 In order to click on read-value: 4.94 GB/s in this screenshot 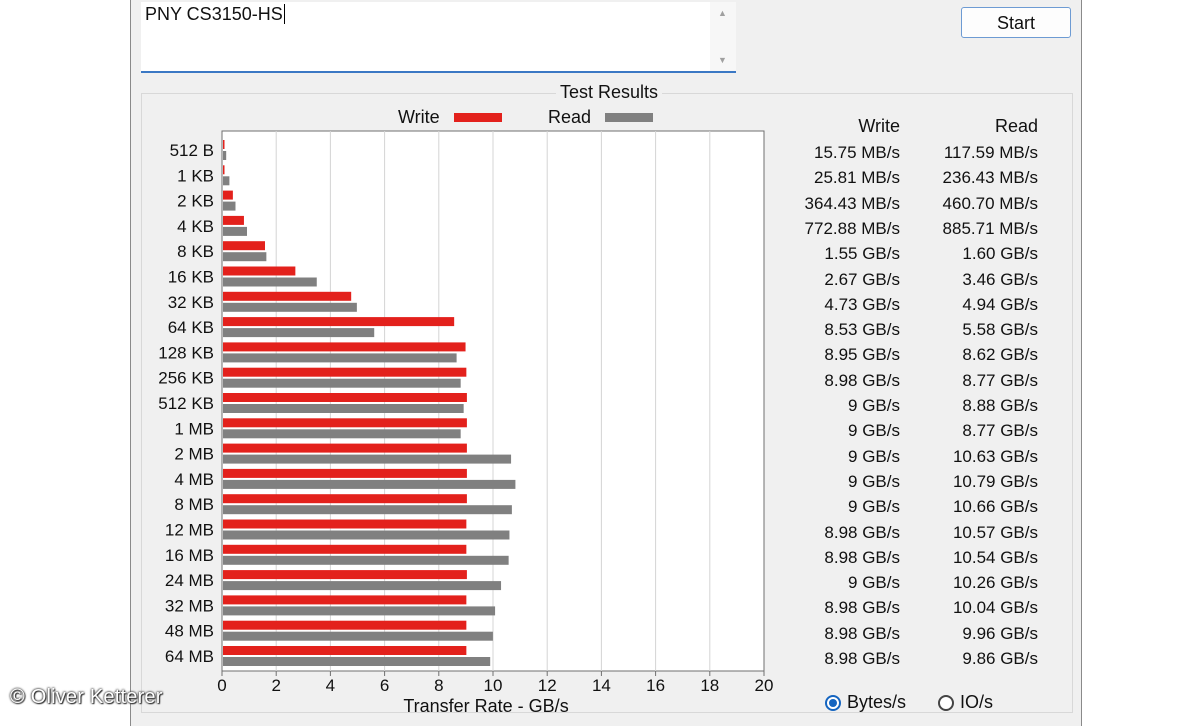, I will do `click(1000, 304)`.